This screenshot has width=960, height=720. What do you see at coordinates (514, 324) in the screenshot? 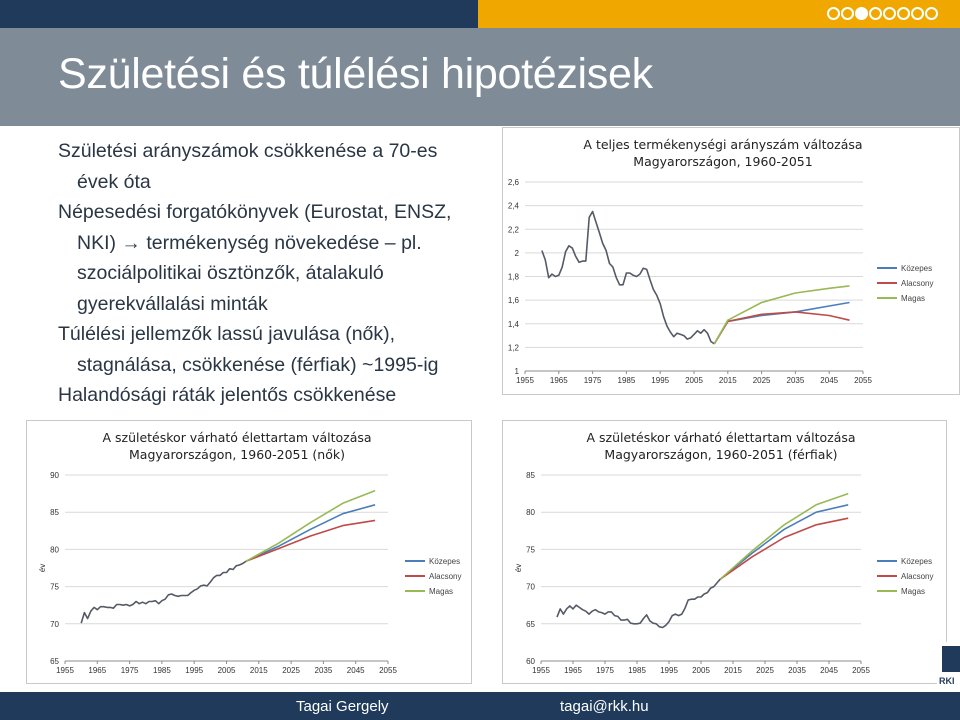
I see `y-tick-label: 1,4` at bounding box center [514, 324].